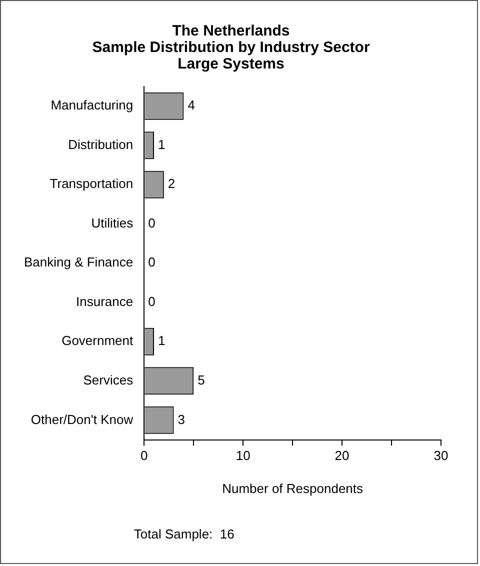  What do you see at coordinates (184, 534) in the screenshot?
I see `text: Total Sample: 16` at bounding box center [184, 534].